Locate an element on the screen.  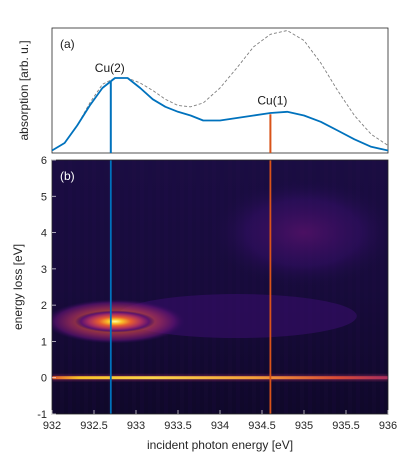
panel-b-yticks: -1 0 1 2 3 4 5 6 is located at coordinates (46, 288).